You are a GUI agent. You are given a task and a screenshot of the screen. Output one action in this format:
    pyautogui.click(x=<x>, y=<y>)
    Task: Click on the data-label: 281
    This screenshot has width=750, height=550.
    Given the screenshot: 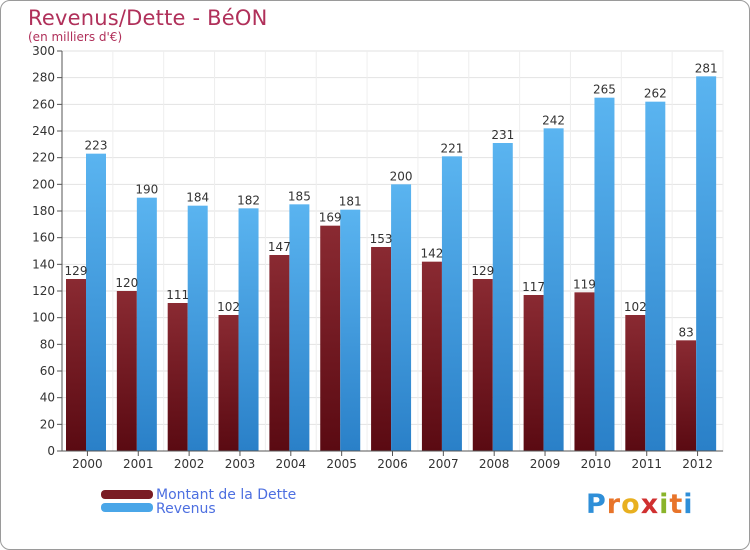 What is the action you would take?
    pyautogui.click(x=706, y=68)
    